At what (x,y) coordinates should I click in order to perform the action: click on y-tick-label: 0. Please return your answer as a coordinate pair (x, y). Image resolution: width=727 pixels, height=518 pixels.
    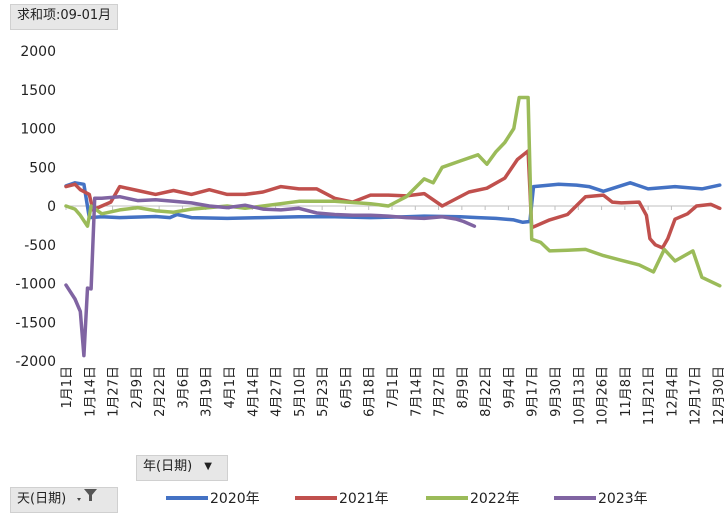
    Looking at the image, I should click on (51, 207).